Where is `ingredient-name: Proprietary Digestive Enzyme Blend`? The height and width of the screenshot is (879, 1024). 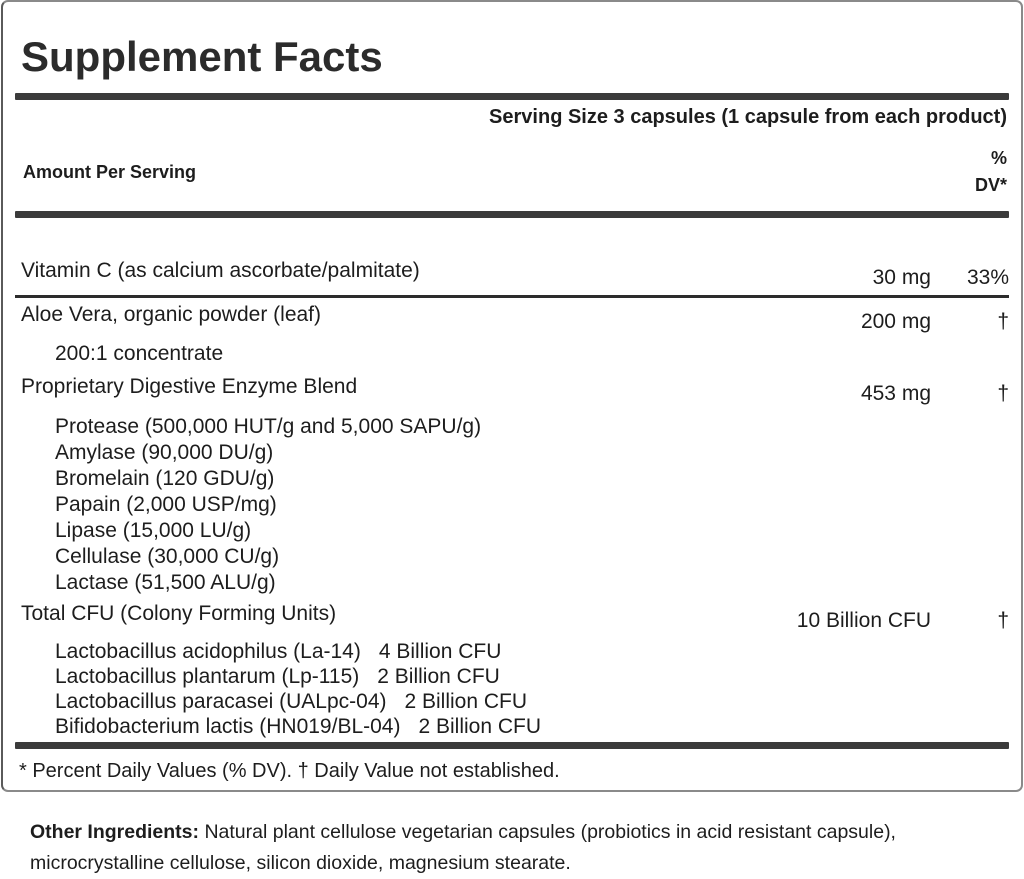 ingredient-name: Proprietary Digestive Enzyme Blend is located at coordinates (189, 386).